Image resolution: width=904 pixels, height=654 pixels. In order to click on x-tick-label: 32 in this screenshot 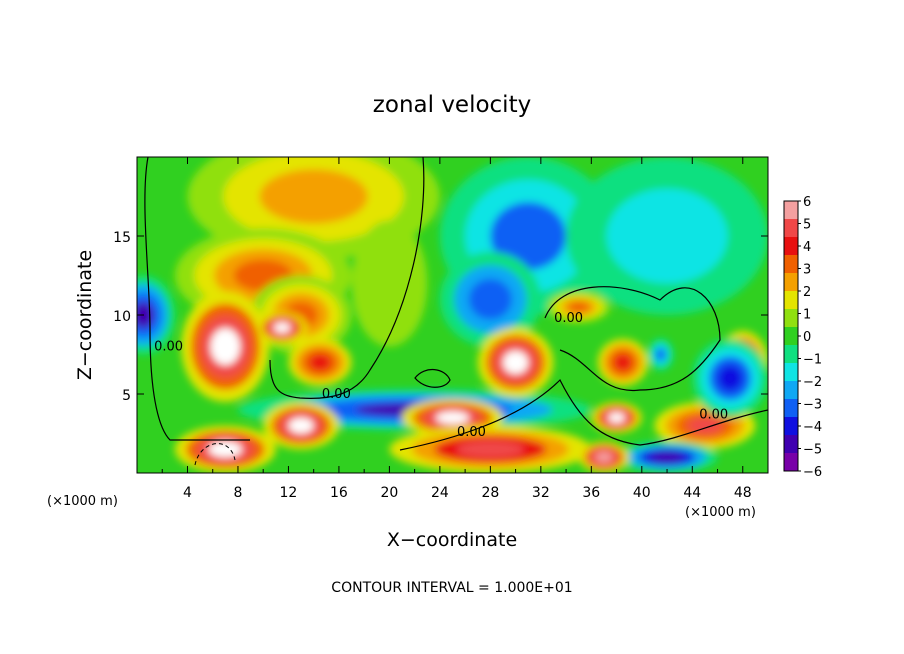, I will do `click(541, 493)`.